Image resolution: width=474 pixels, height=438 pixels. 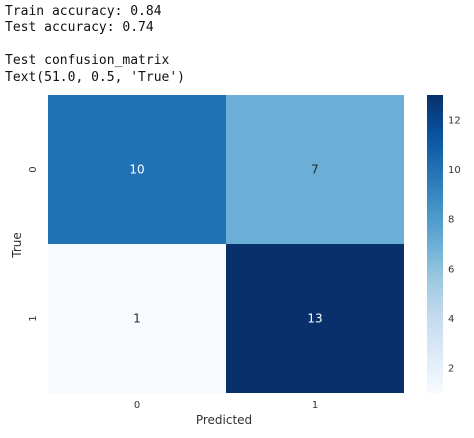 I want to click on heatmap-cell-r1-c0, so click(x=137, y=318).